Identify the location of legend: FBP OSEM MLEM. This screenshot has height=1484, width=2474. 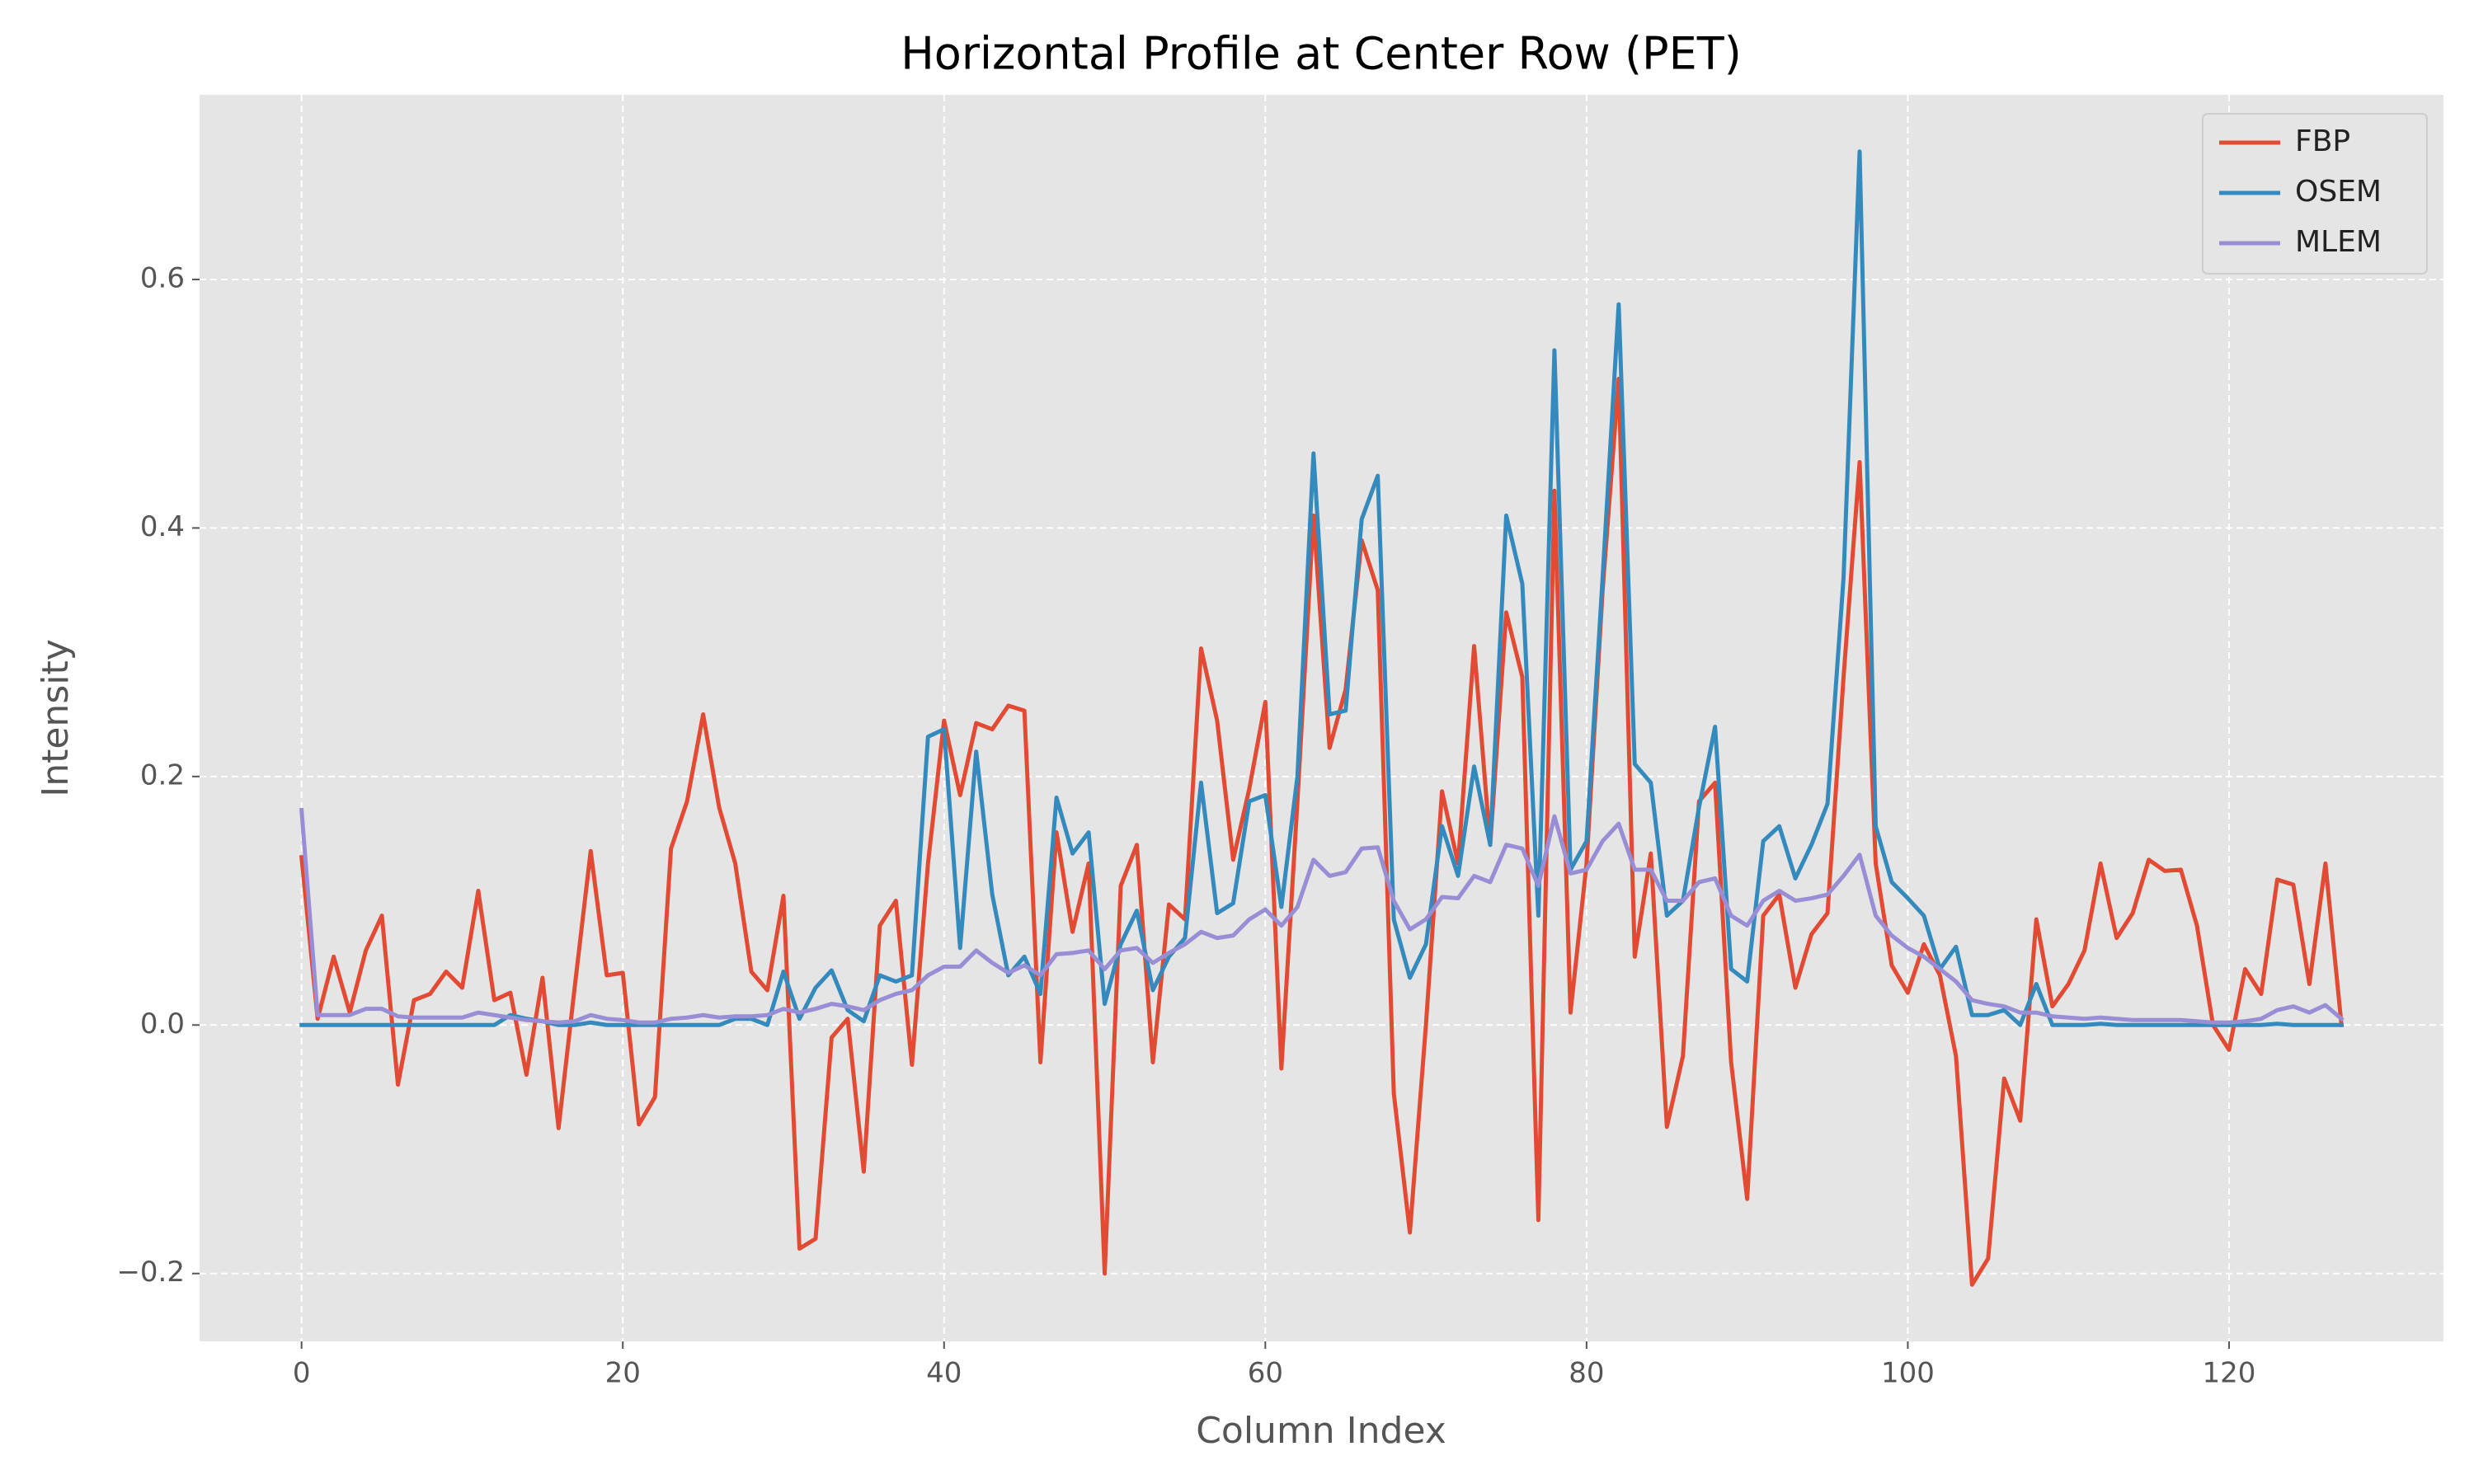
(2315, 194).